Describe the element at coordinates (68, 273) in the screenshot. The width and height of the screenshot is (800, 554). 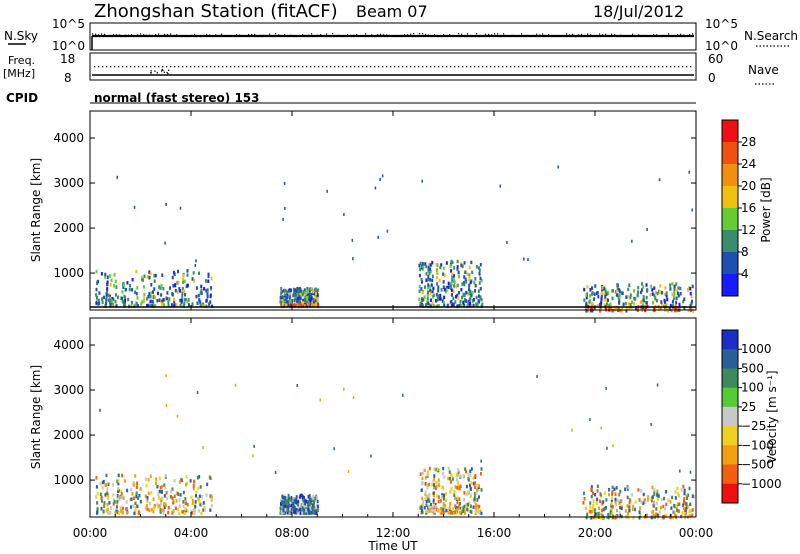
I see `y-tick-label: 1000` at that location.